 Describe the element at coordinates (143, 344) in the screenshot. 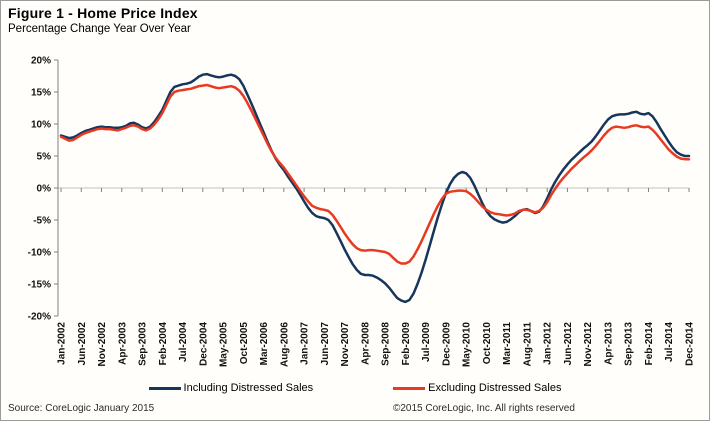

I see `x-axis-tick-label: Sep-2003` at that location.